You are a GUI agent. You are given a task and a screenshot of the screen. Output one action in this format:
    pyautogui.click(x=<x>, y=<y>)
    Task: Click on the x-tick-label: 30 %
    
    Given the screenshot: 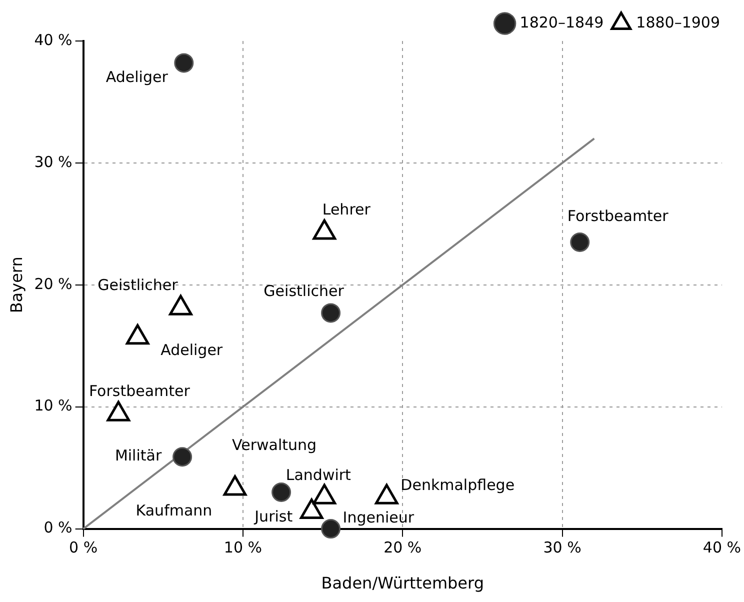 What is the action you would take?
    pyautogui.click(x=562, y=547)
    